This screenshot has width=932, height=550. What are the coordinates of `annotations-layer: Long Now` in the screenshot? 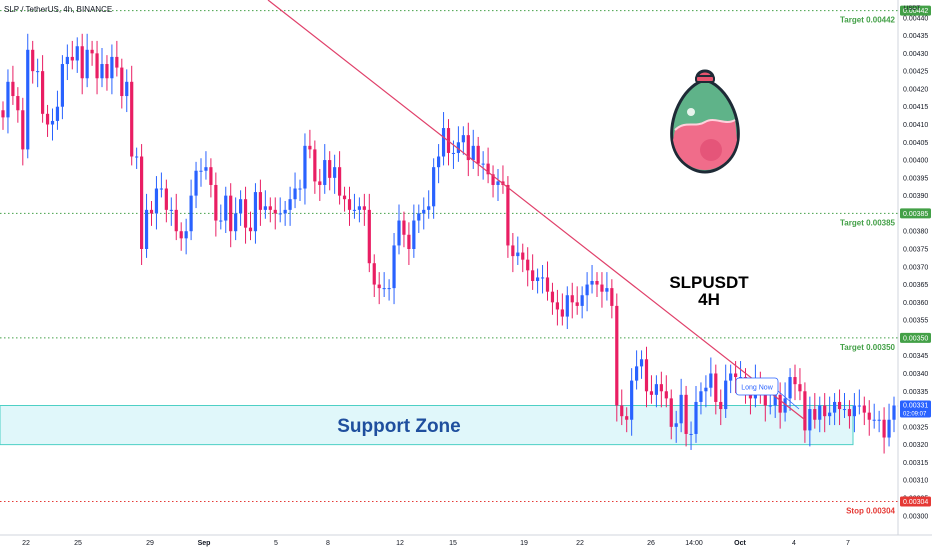 It's located at (767, 393).